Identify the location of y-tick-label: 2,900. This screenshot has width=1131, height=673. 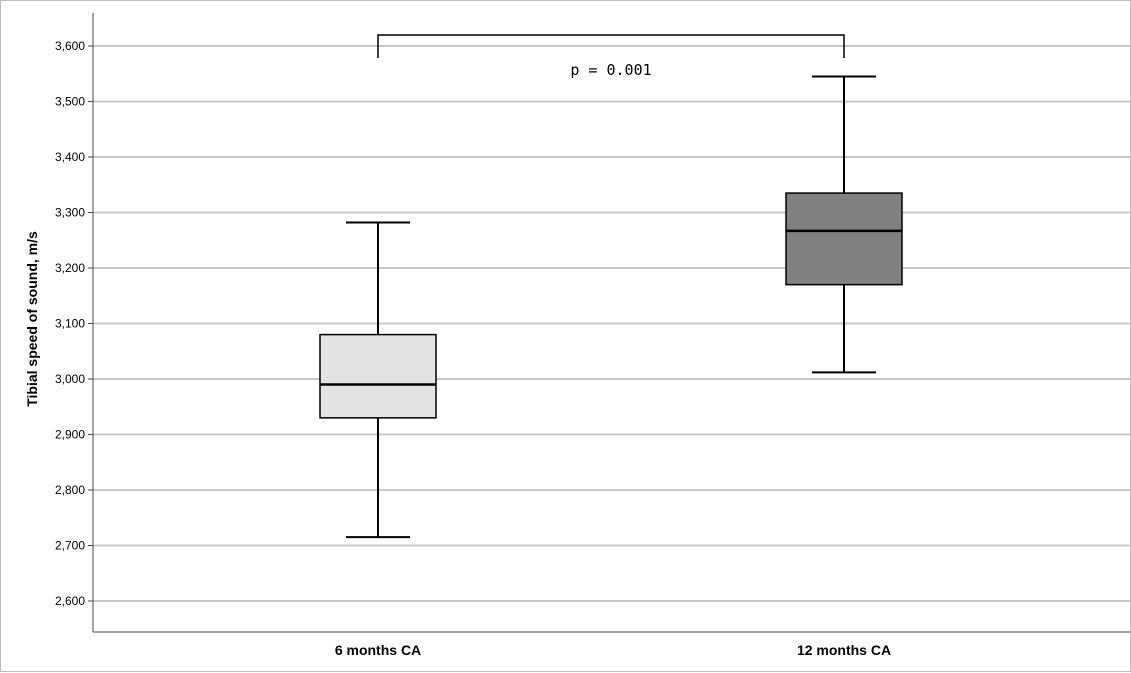
(70, 435).